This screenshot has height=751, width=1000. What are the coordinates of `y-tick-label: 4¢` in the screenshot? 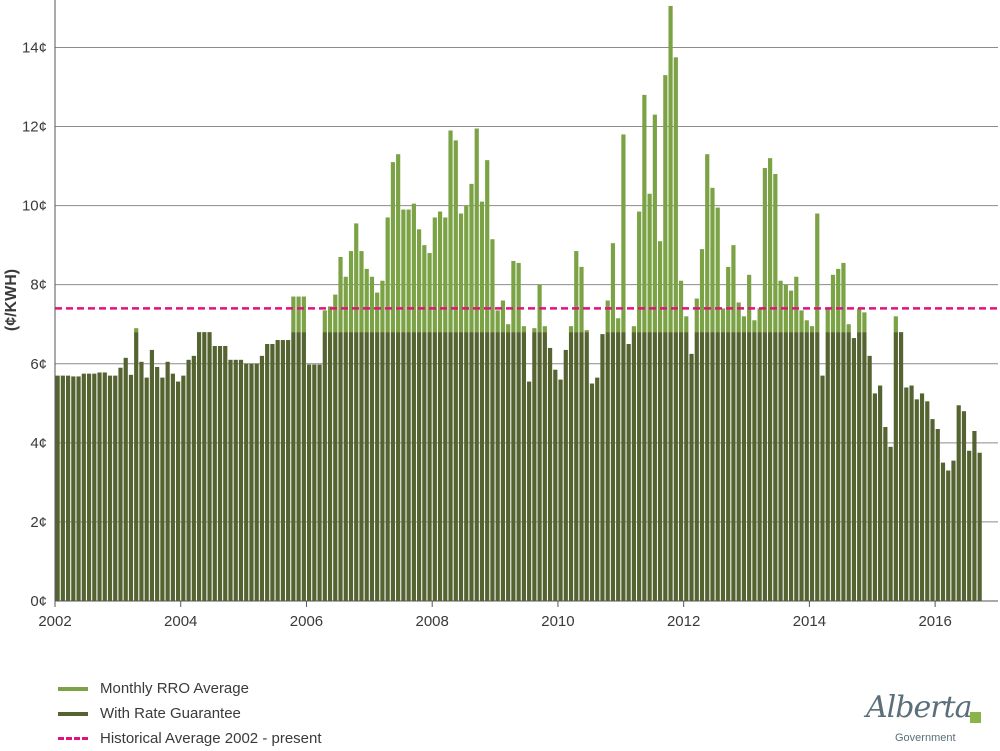 It's located at (38, 443).